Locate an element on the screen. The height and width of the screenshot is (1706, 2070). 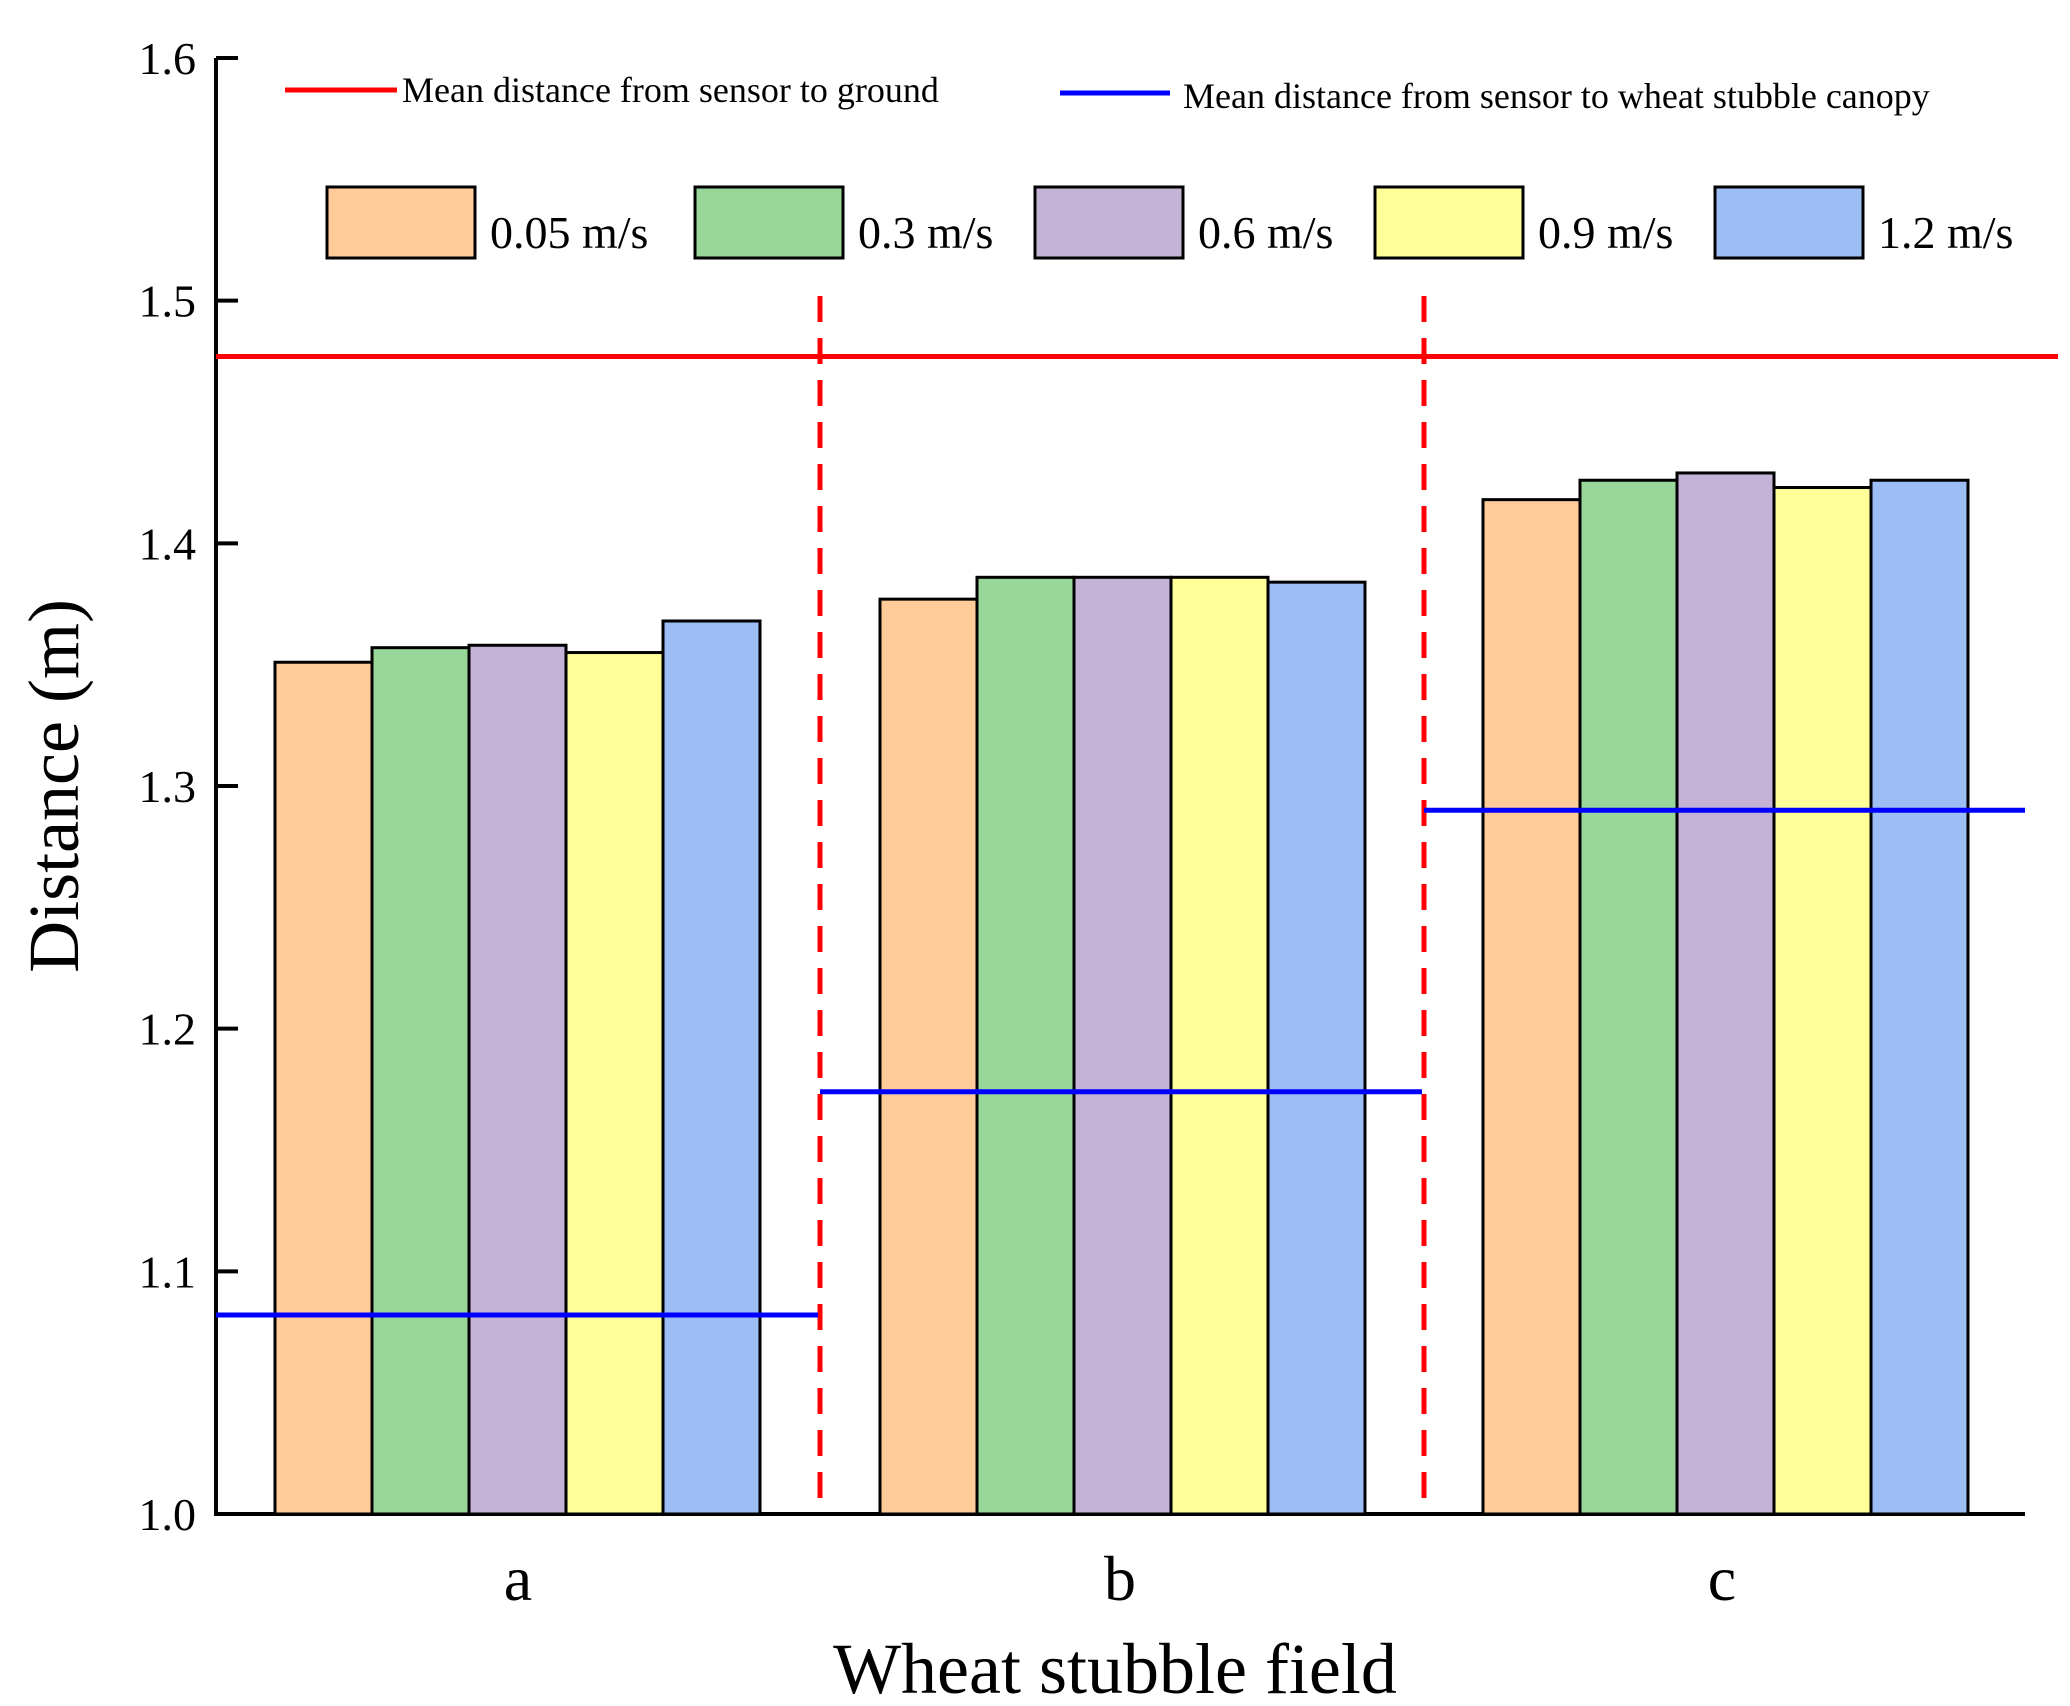
x-category-label: c is located at coordinates (1722, 1578).